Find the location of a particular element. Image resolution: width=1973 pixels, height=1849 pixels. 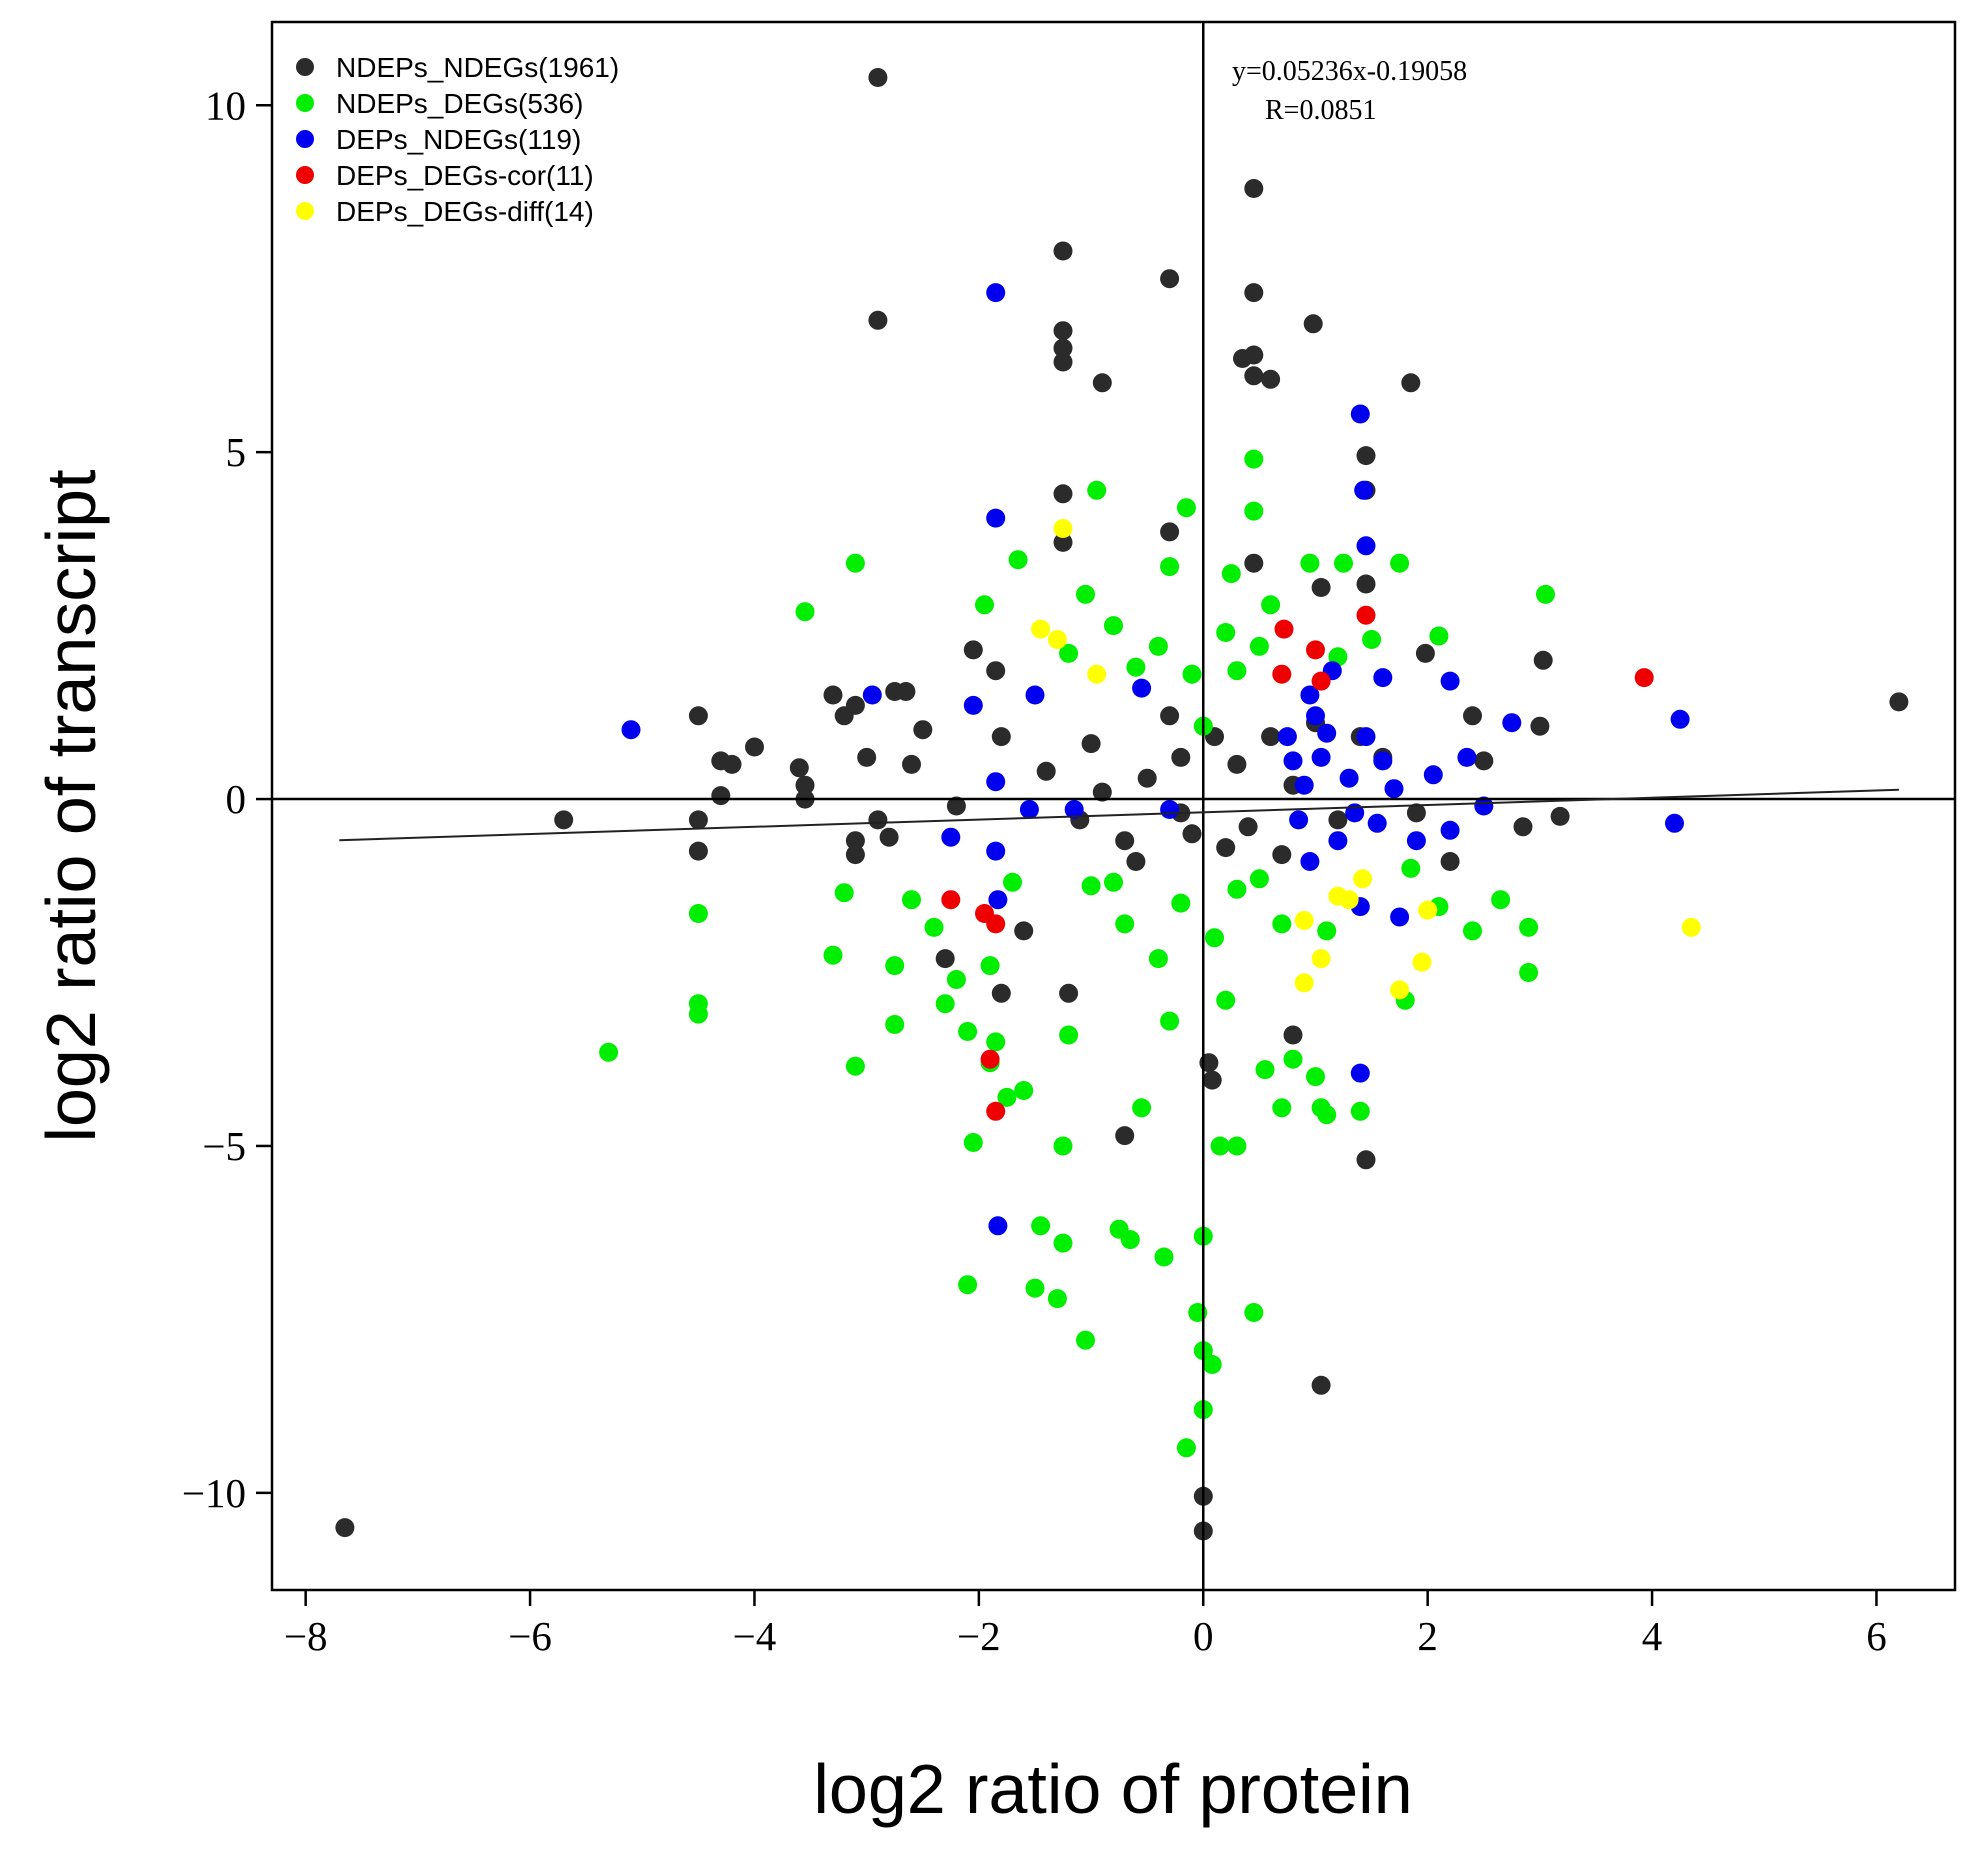

x-axis-title: log2 ratio of protein is located at coordinates (1112, 1789).